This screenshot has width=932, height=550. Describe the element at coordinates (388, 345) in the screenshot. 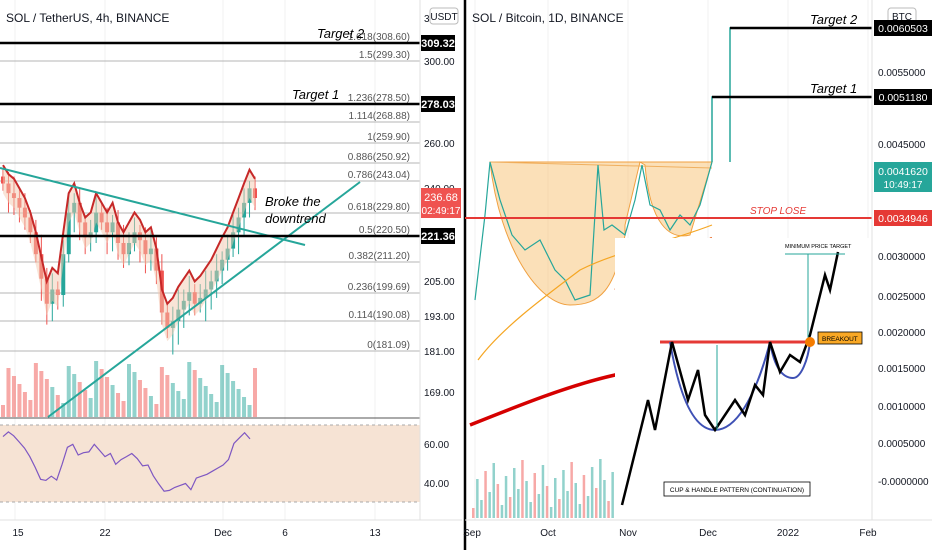

I see `fib-label-12: 0(181.09)` at that location.